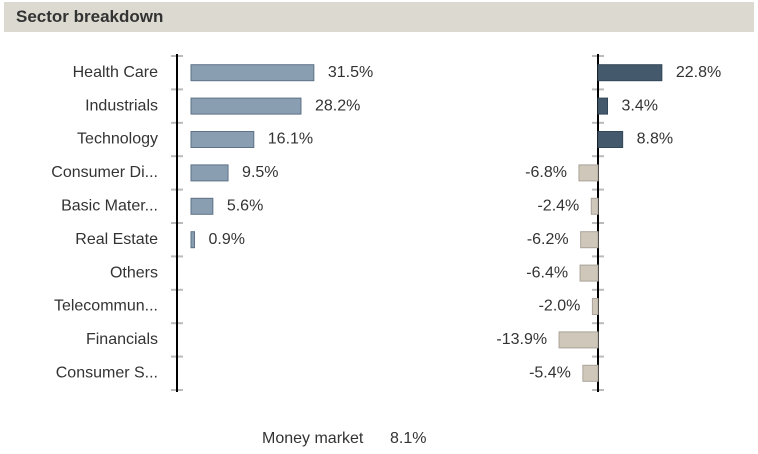  Describe the element at coordinates (134, 272) in the screenshot. I see `category-label: Others` at that location.